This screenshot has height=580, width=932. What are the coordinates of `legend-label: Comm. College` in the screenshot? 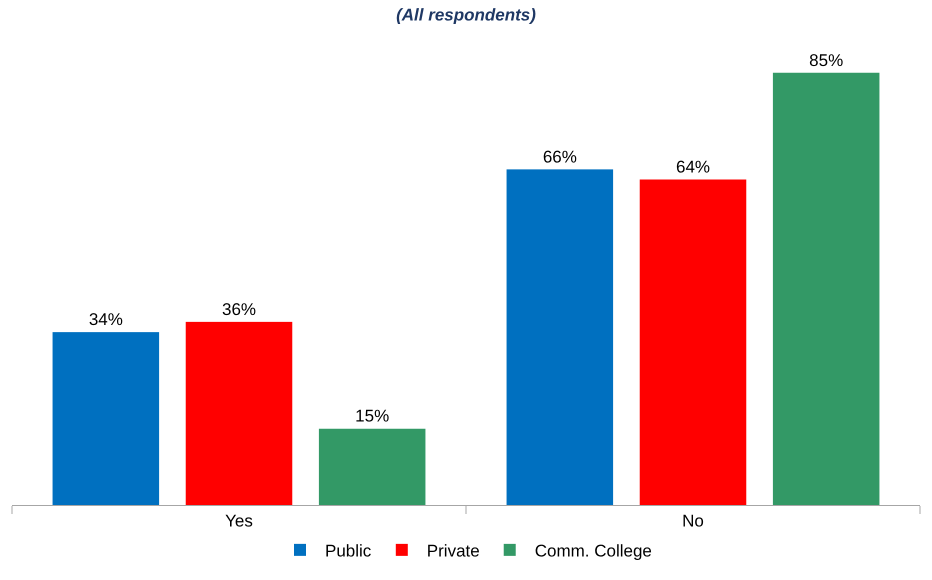 It's located at (593, 550).